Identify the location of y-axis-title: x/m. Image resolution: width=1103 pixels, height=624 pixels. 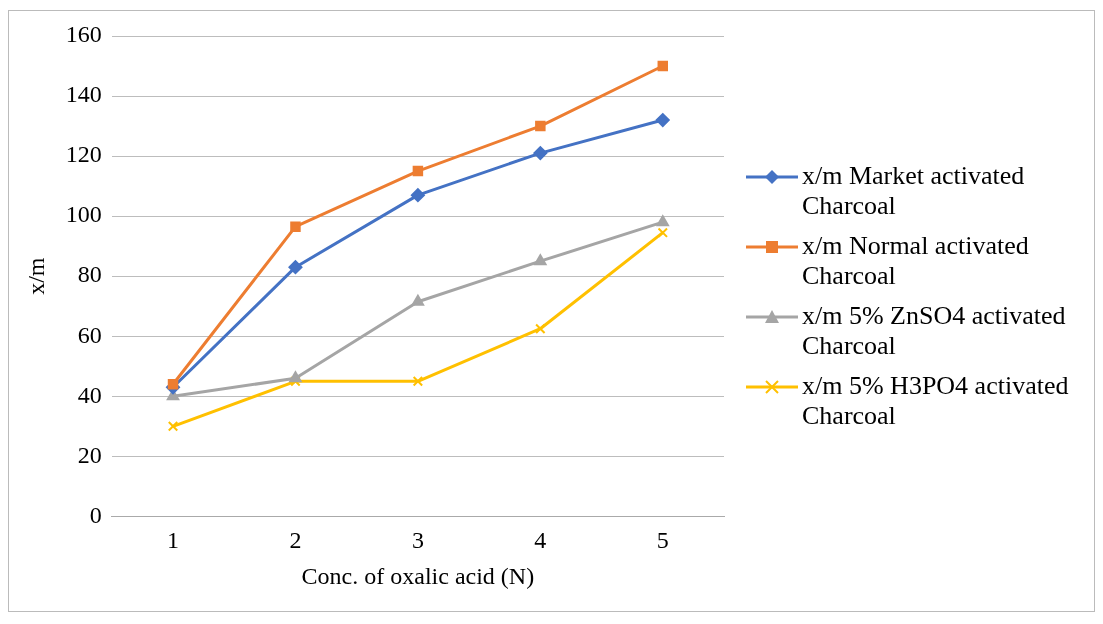
(35, 276).